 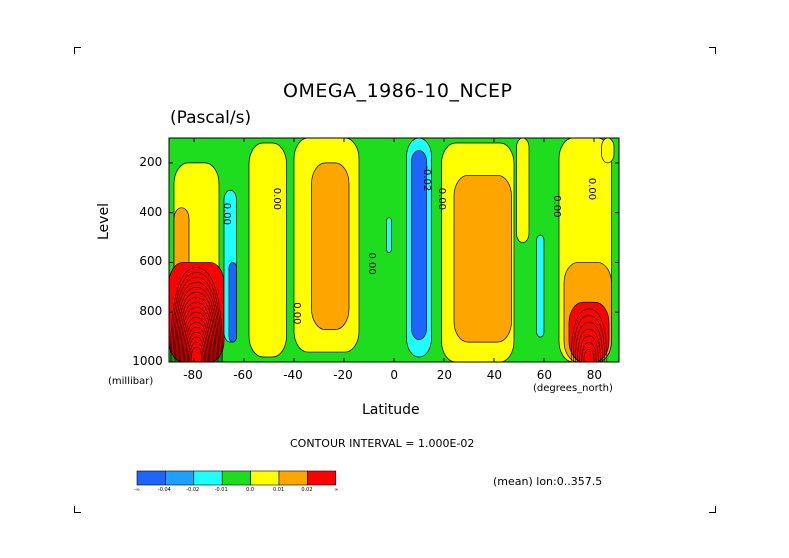 What do you see at coordinates (398, 91) in the screenshot?
I see `chart-title: OMEGA_1986-10_NCEP` at bounding box center [398, 91].